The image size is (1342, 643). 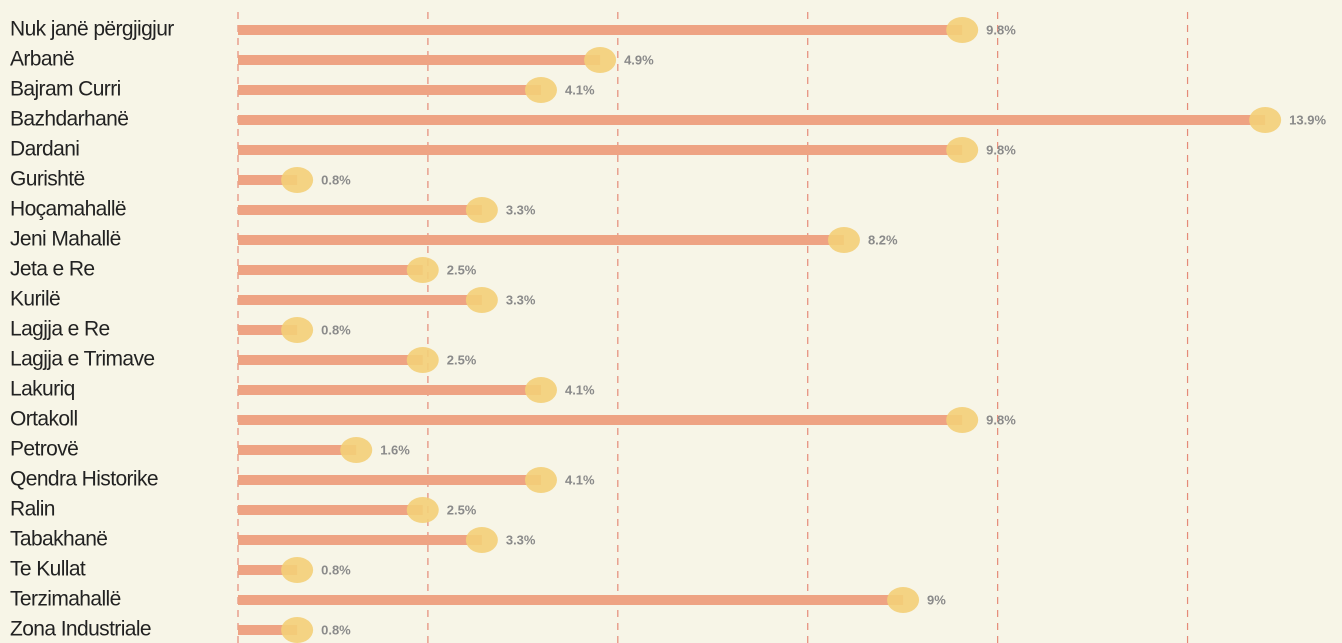 What do you see at coordinates (883, 239) in the screenshot?
I see `value-label: 8.2%` at bounding box center [883, 239].